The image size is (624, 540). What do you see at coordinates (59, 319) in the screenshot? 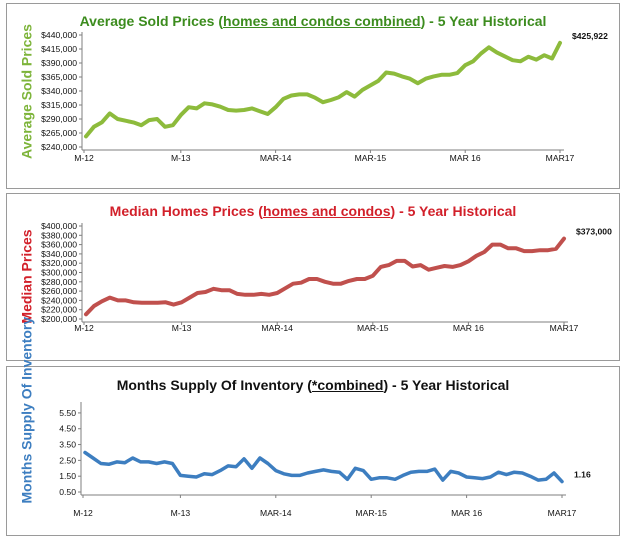
I see `y-tick-label: $200,000` at bounding box center [59, 319].